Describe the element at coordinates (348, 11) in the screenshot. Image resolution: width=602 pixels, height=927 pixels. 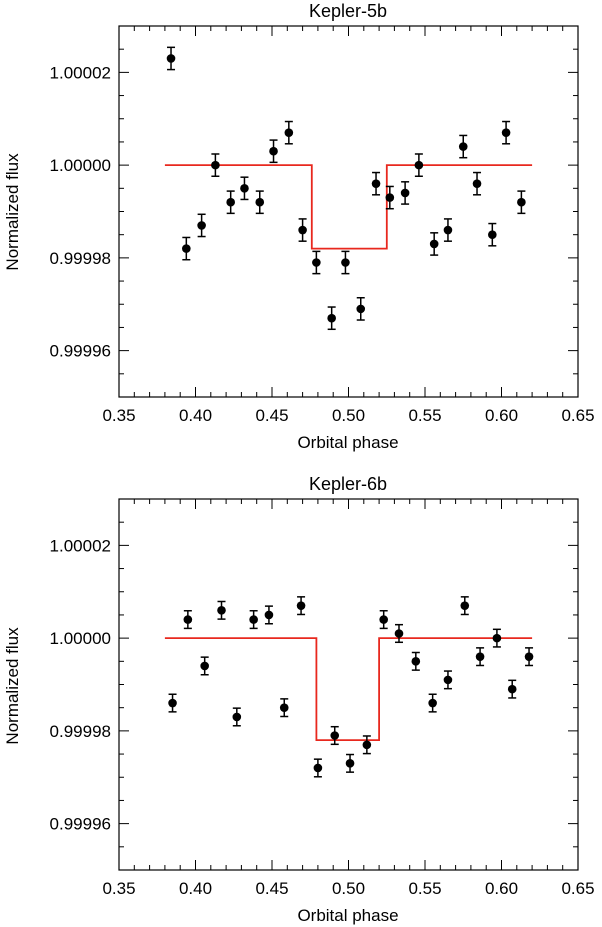
I see `chart-title: Kepler-5b` at that location.